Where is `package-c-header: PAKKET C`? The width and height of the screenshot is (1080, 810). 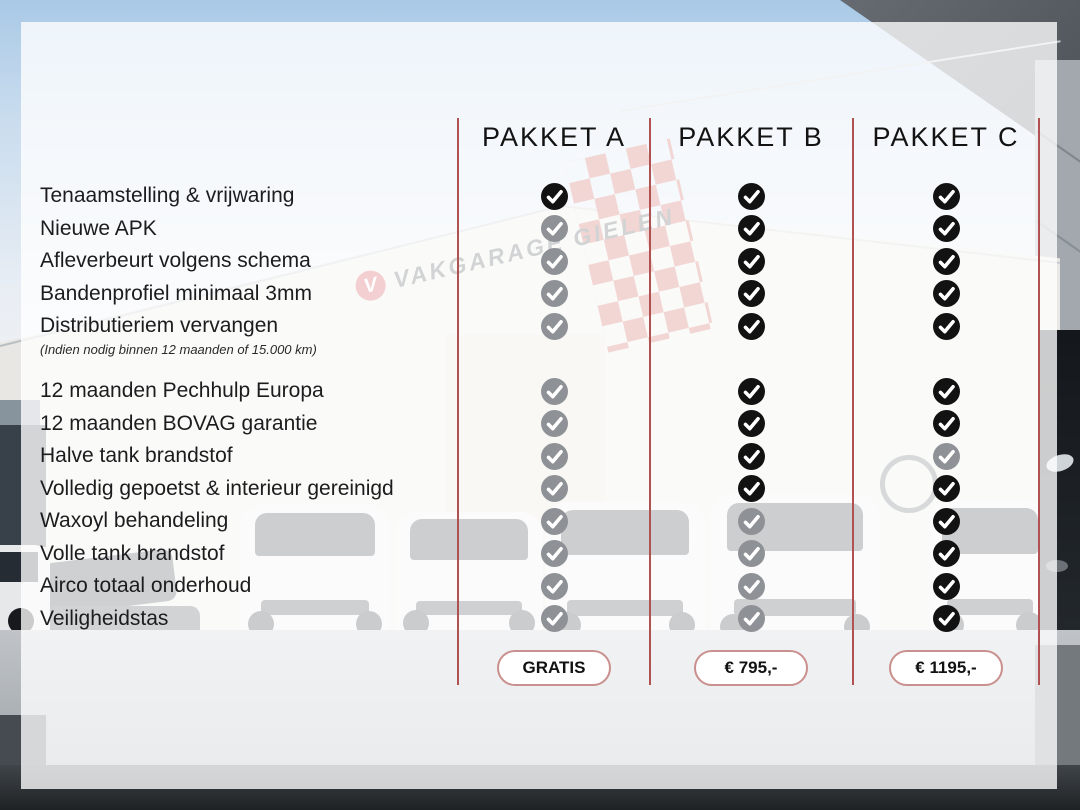
package-c-header: PAKKET C is located at coordinates (946, 137).